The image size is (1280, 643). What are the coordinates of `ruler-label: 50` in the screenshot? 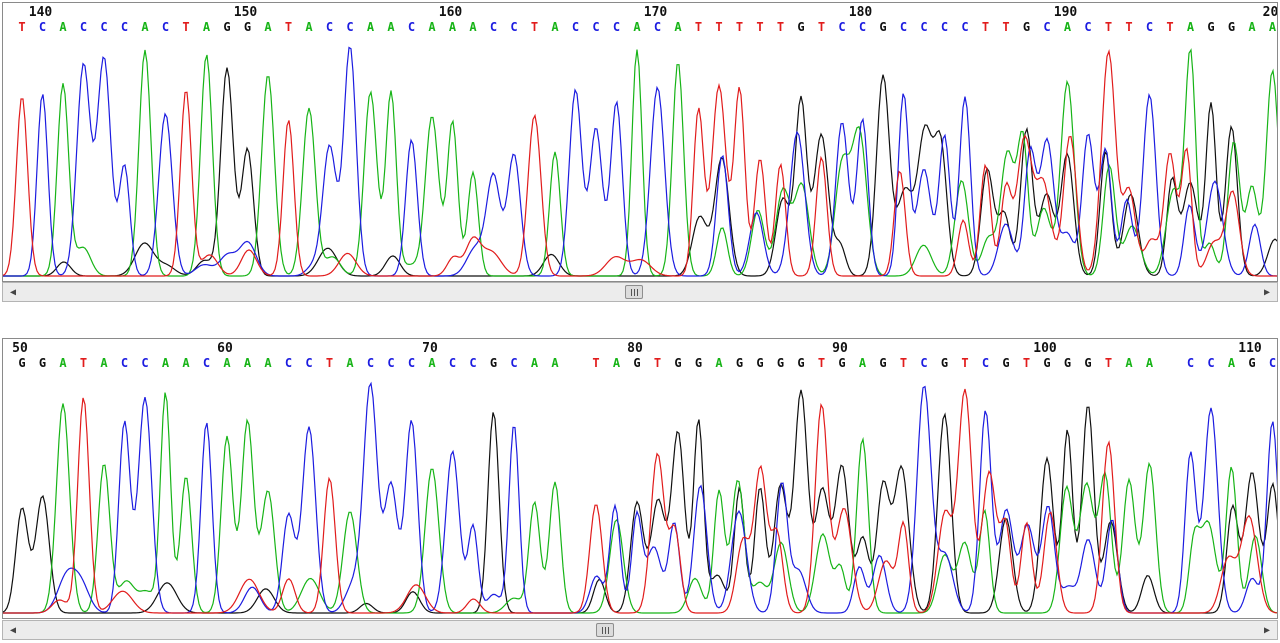 It's located at (20, 348).